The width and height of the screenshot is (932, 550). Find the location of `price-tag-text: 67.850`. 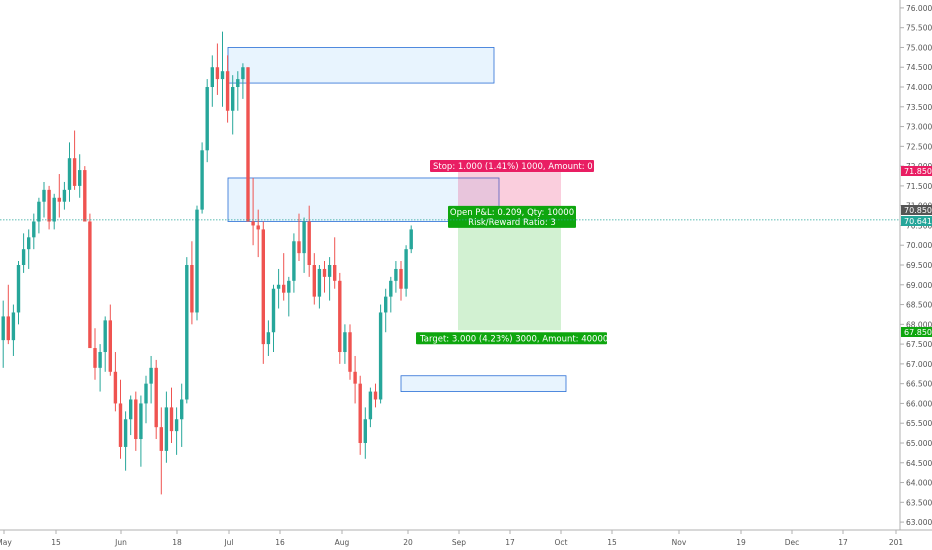

price-tag-text: 67.850 is located at coordinates (918, 332).